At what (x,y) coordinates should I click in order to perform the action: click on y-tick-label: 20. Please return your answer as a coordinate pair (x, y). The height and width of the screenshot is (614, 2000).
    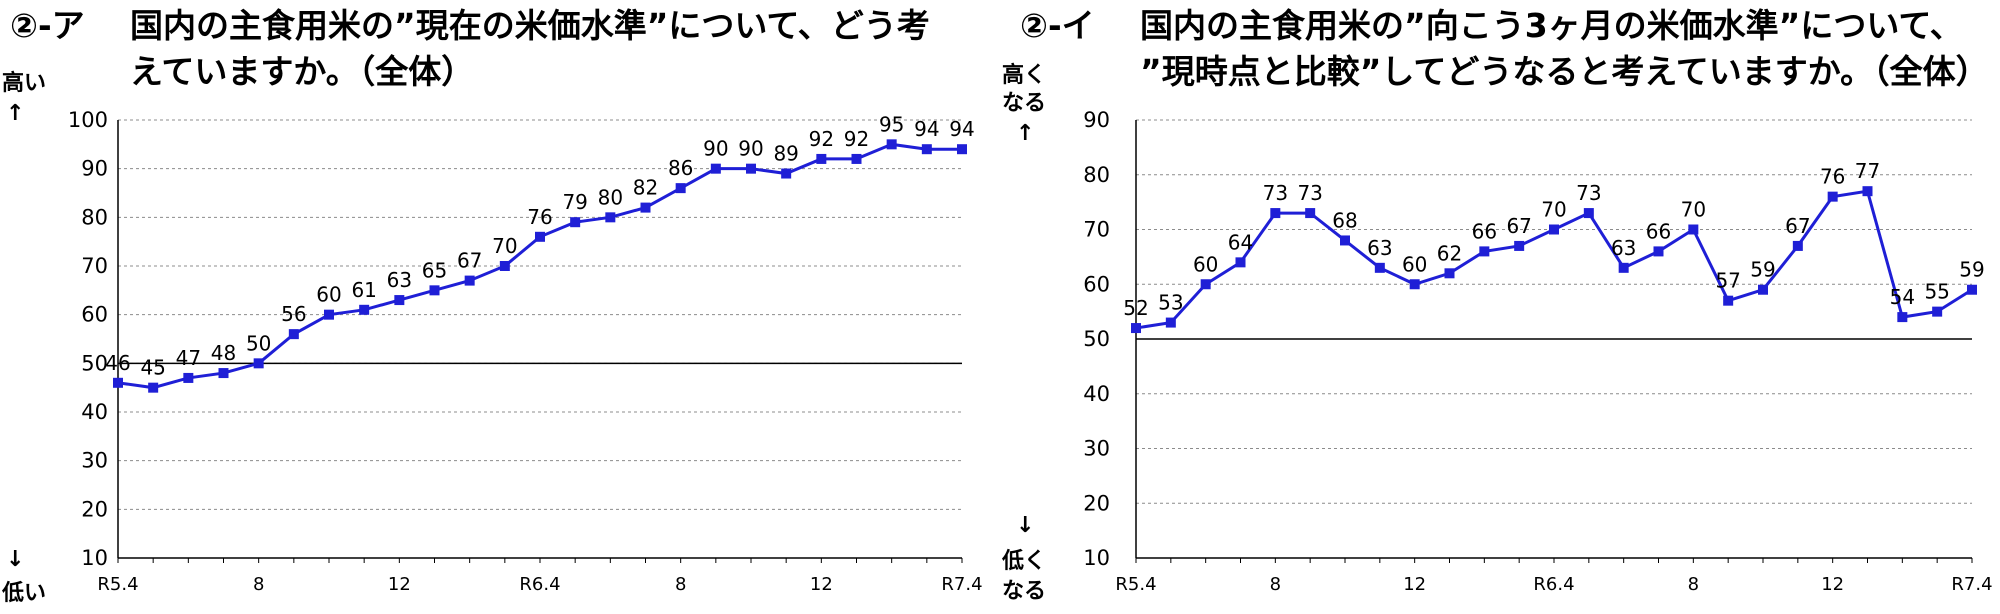
    Looking at the image, I should click on (1096, 503).